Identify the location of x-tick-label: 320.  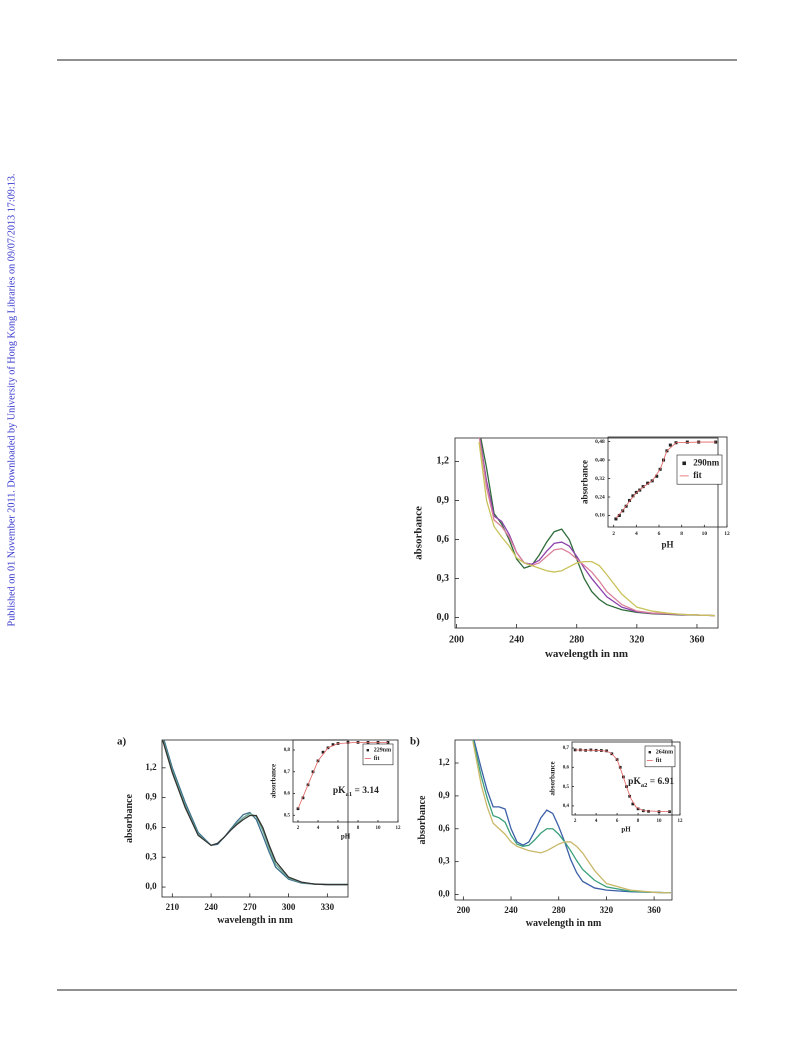
(607, 910).